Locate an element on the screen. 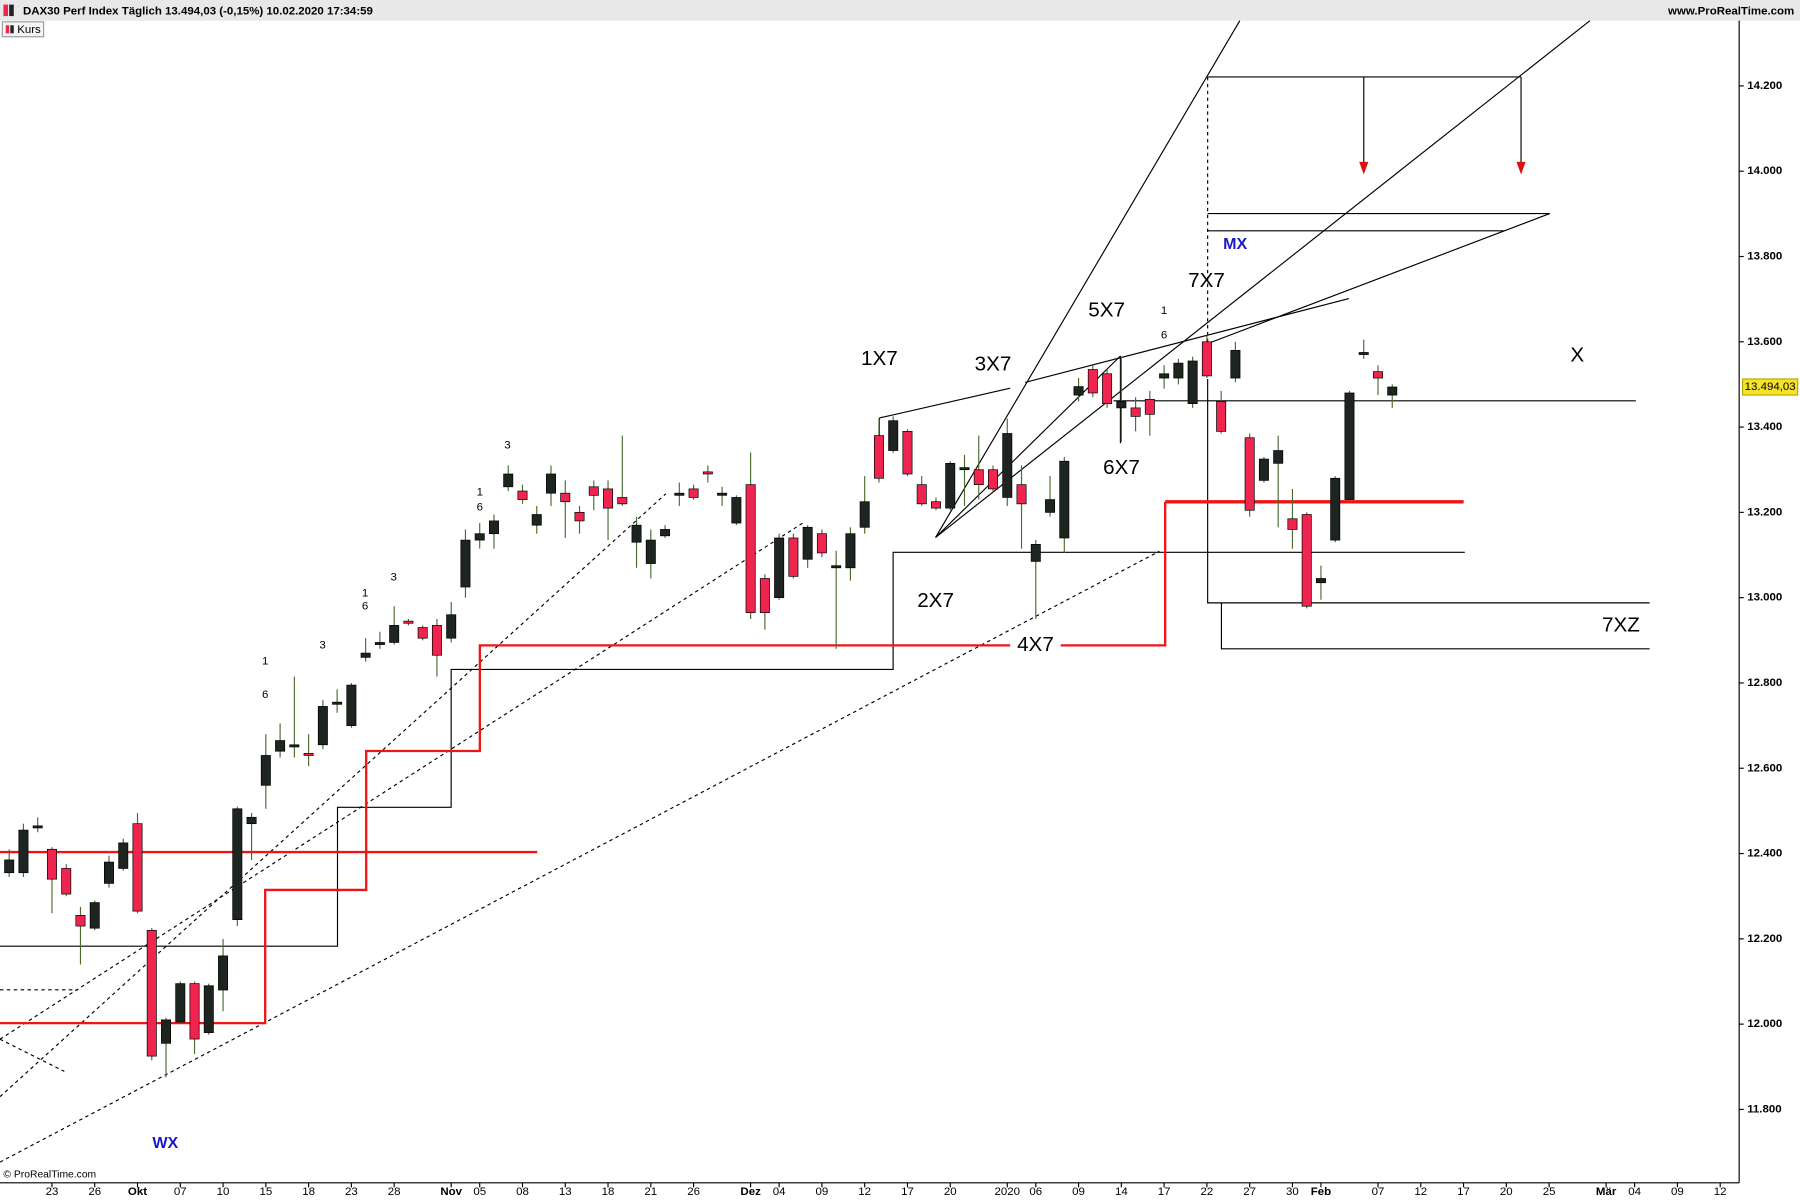 This screenshot has width=1800, height=1200. arrow-head is located at coordinates (1521, 168).